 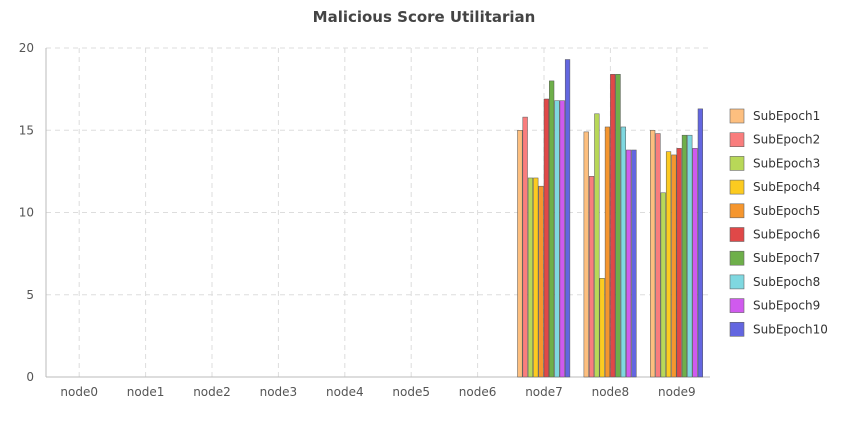 What do you see at coordinates (786, 187) in the screenshot?
I see `legend-label: SubEpoch4` at bounding box center [786, 187].